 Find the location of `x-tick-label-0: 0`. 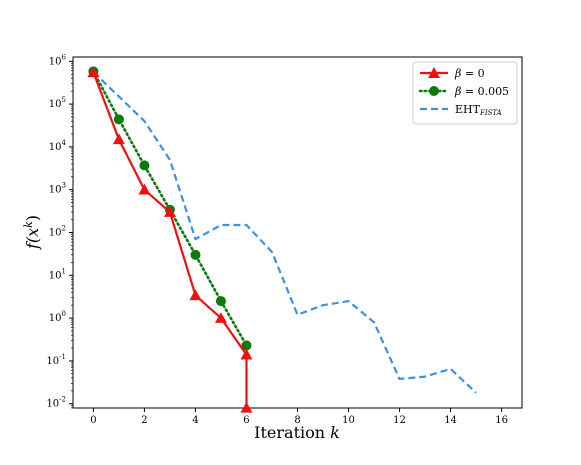

x-tick-label-0: 0 is located at coordinates (93, 420).